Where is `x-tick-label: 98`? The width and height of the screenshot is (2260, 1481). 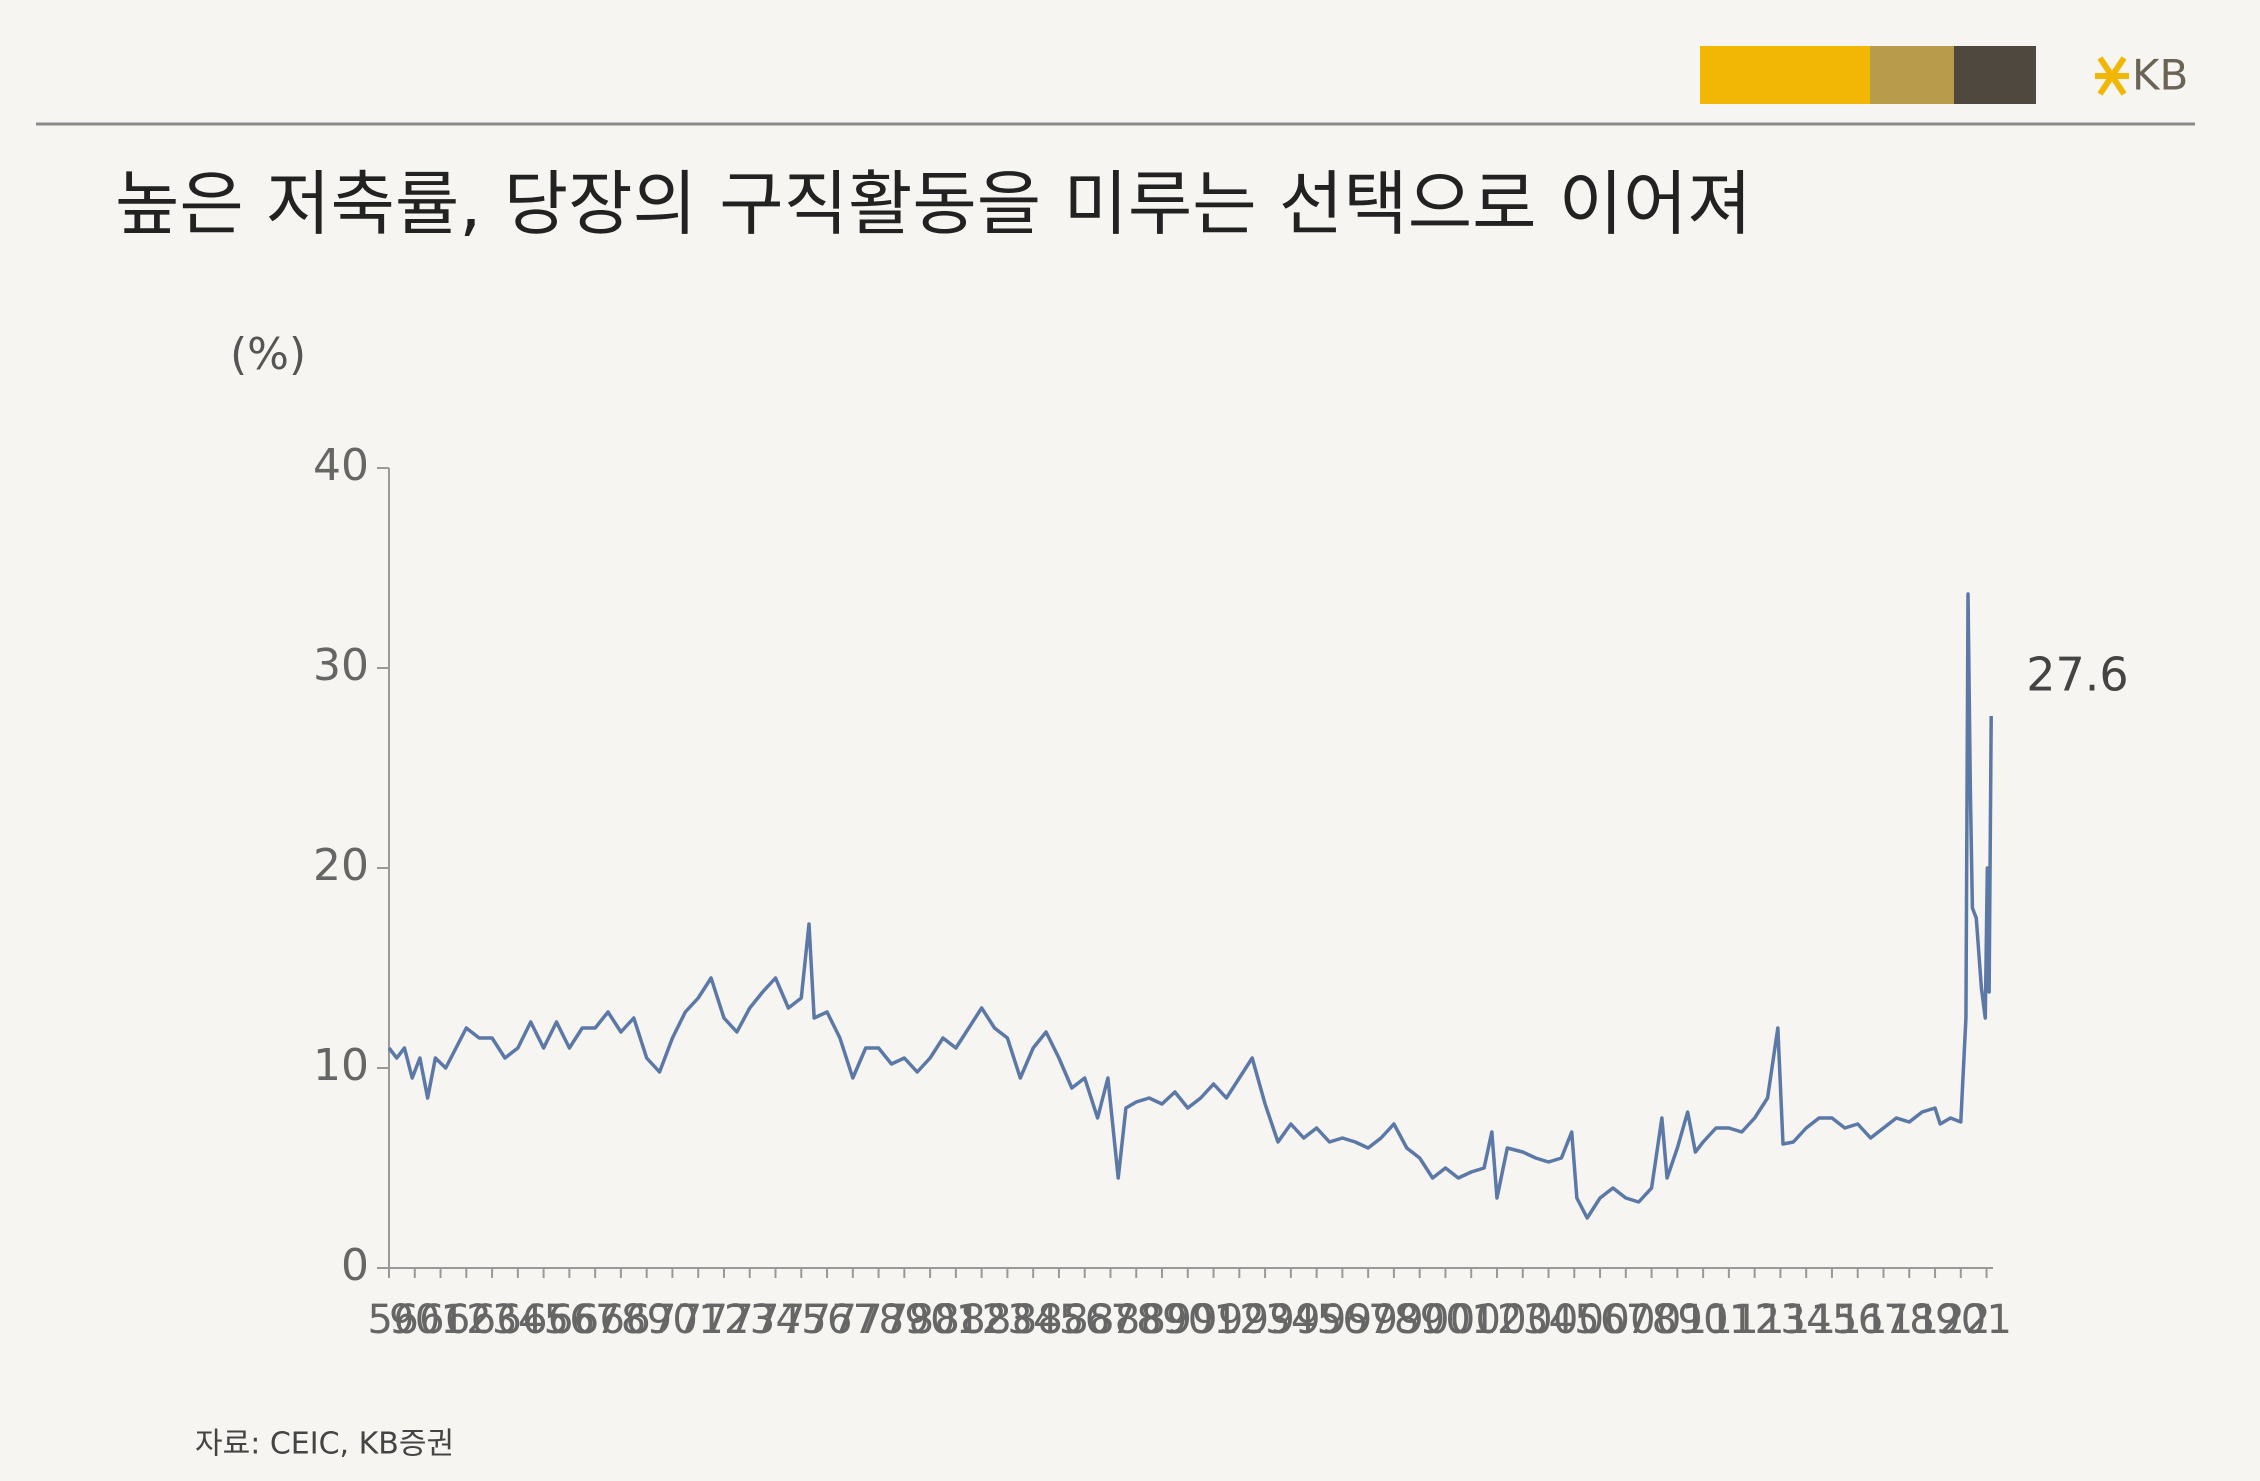
x-tick-label: 98 is located at coordinates (1394, 1320).